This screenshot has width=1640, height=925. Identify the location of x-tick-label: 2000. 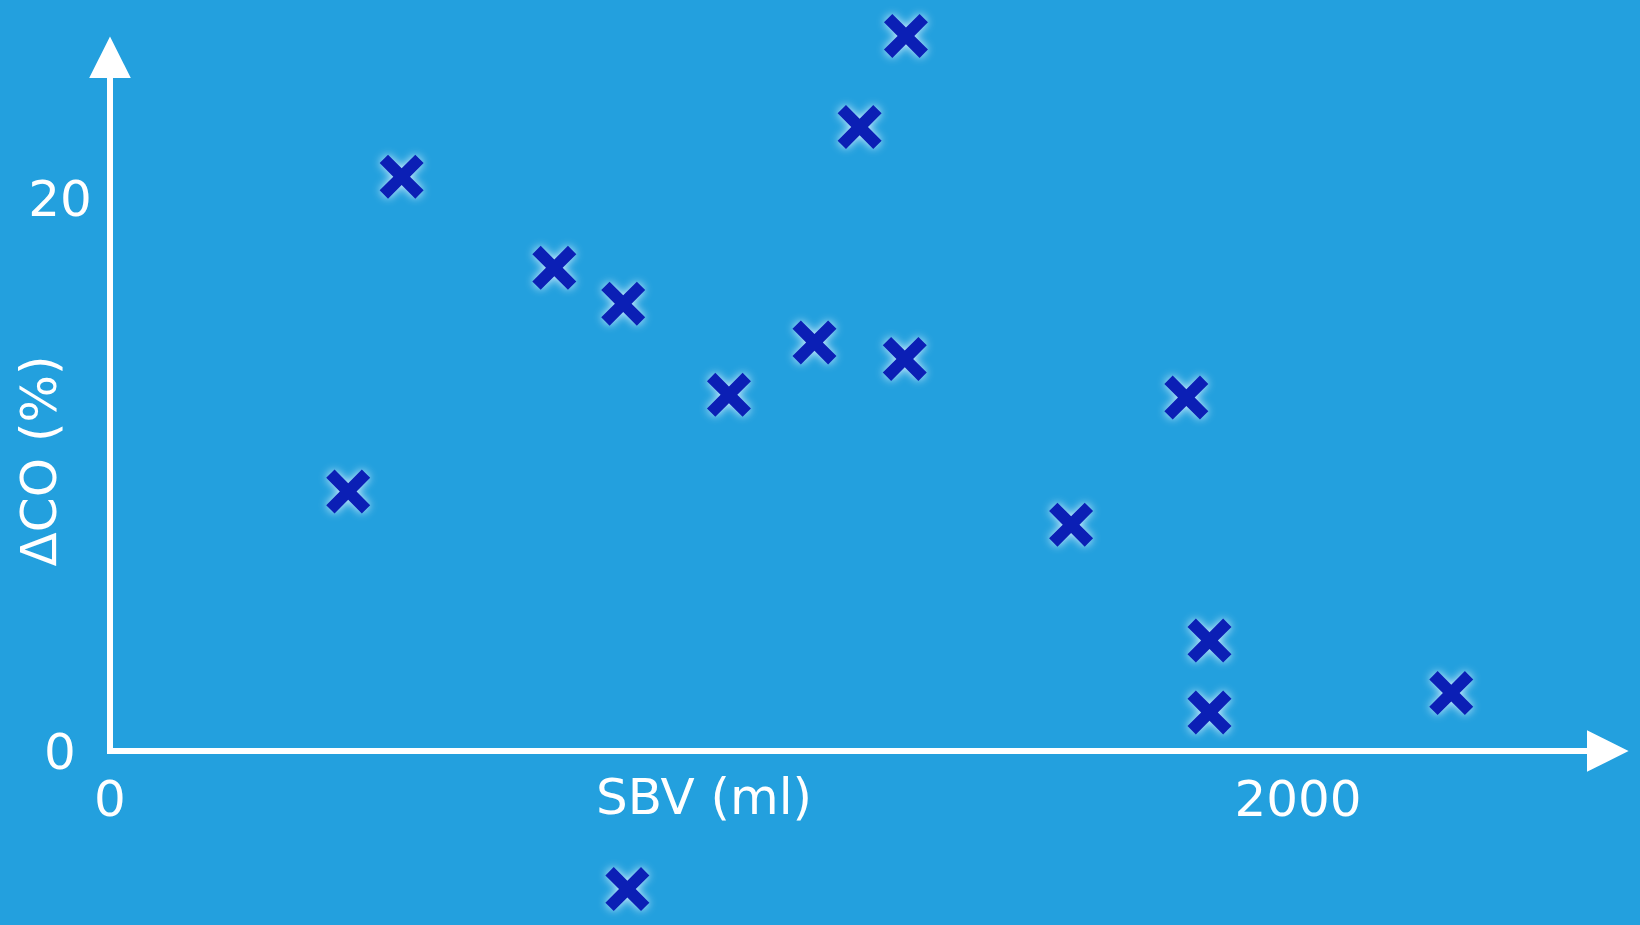
(1298, 799).